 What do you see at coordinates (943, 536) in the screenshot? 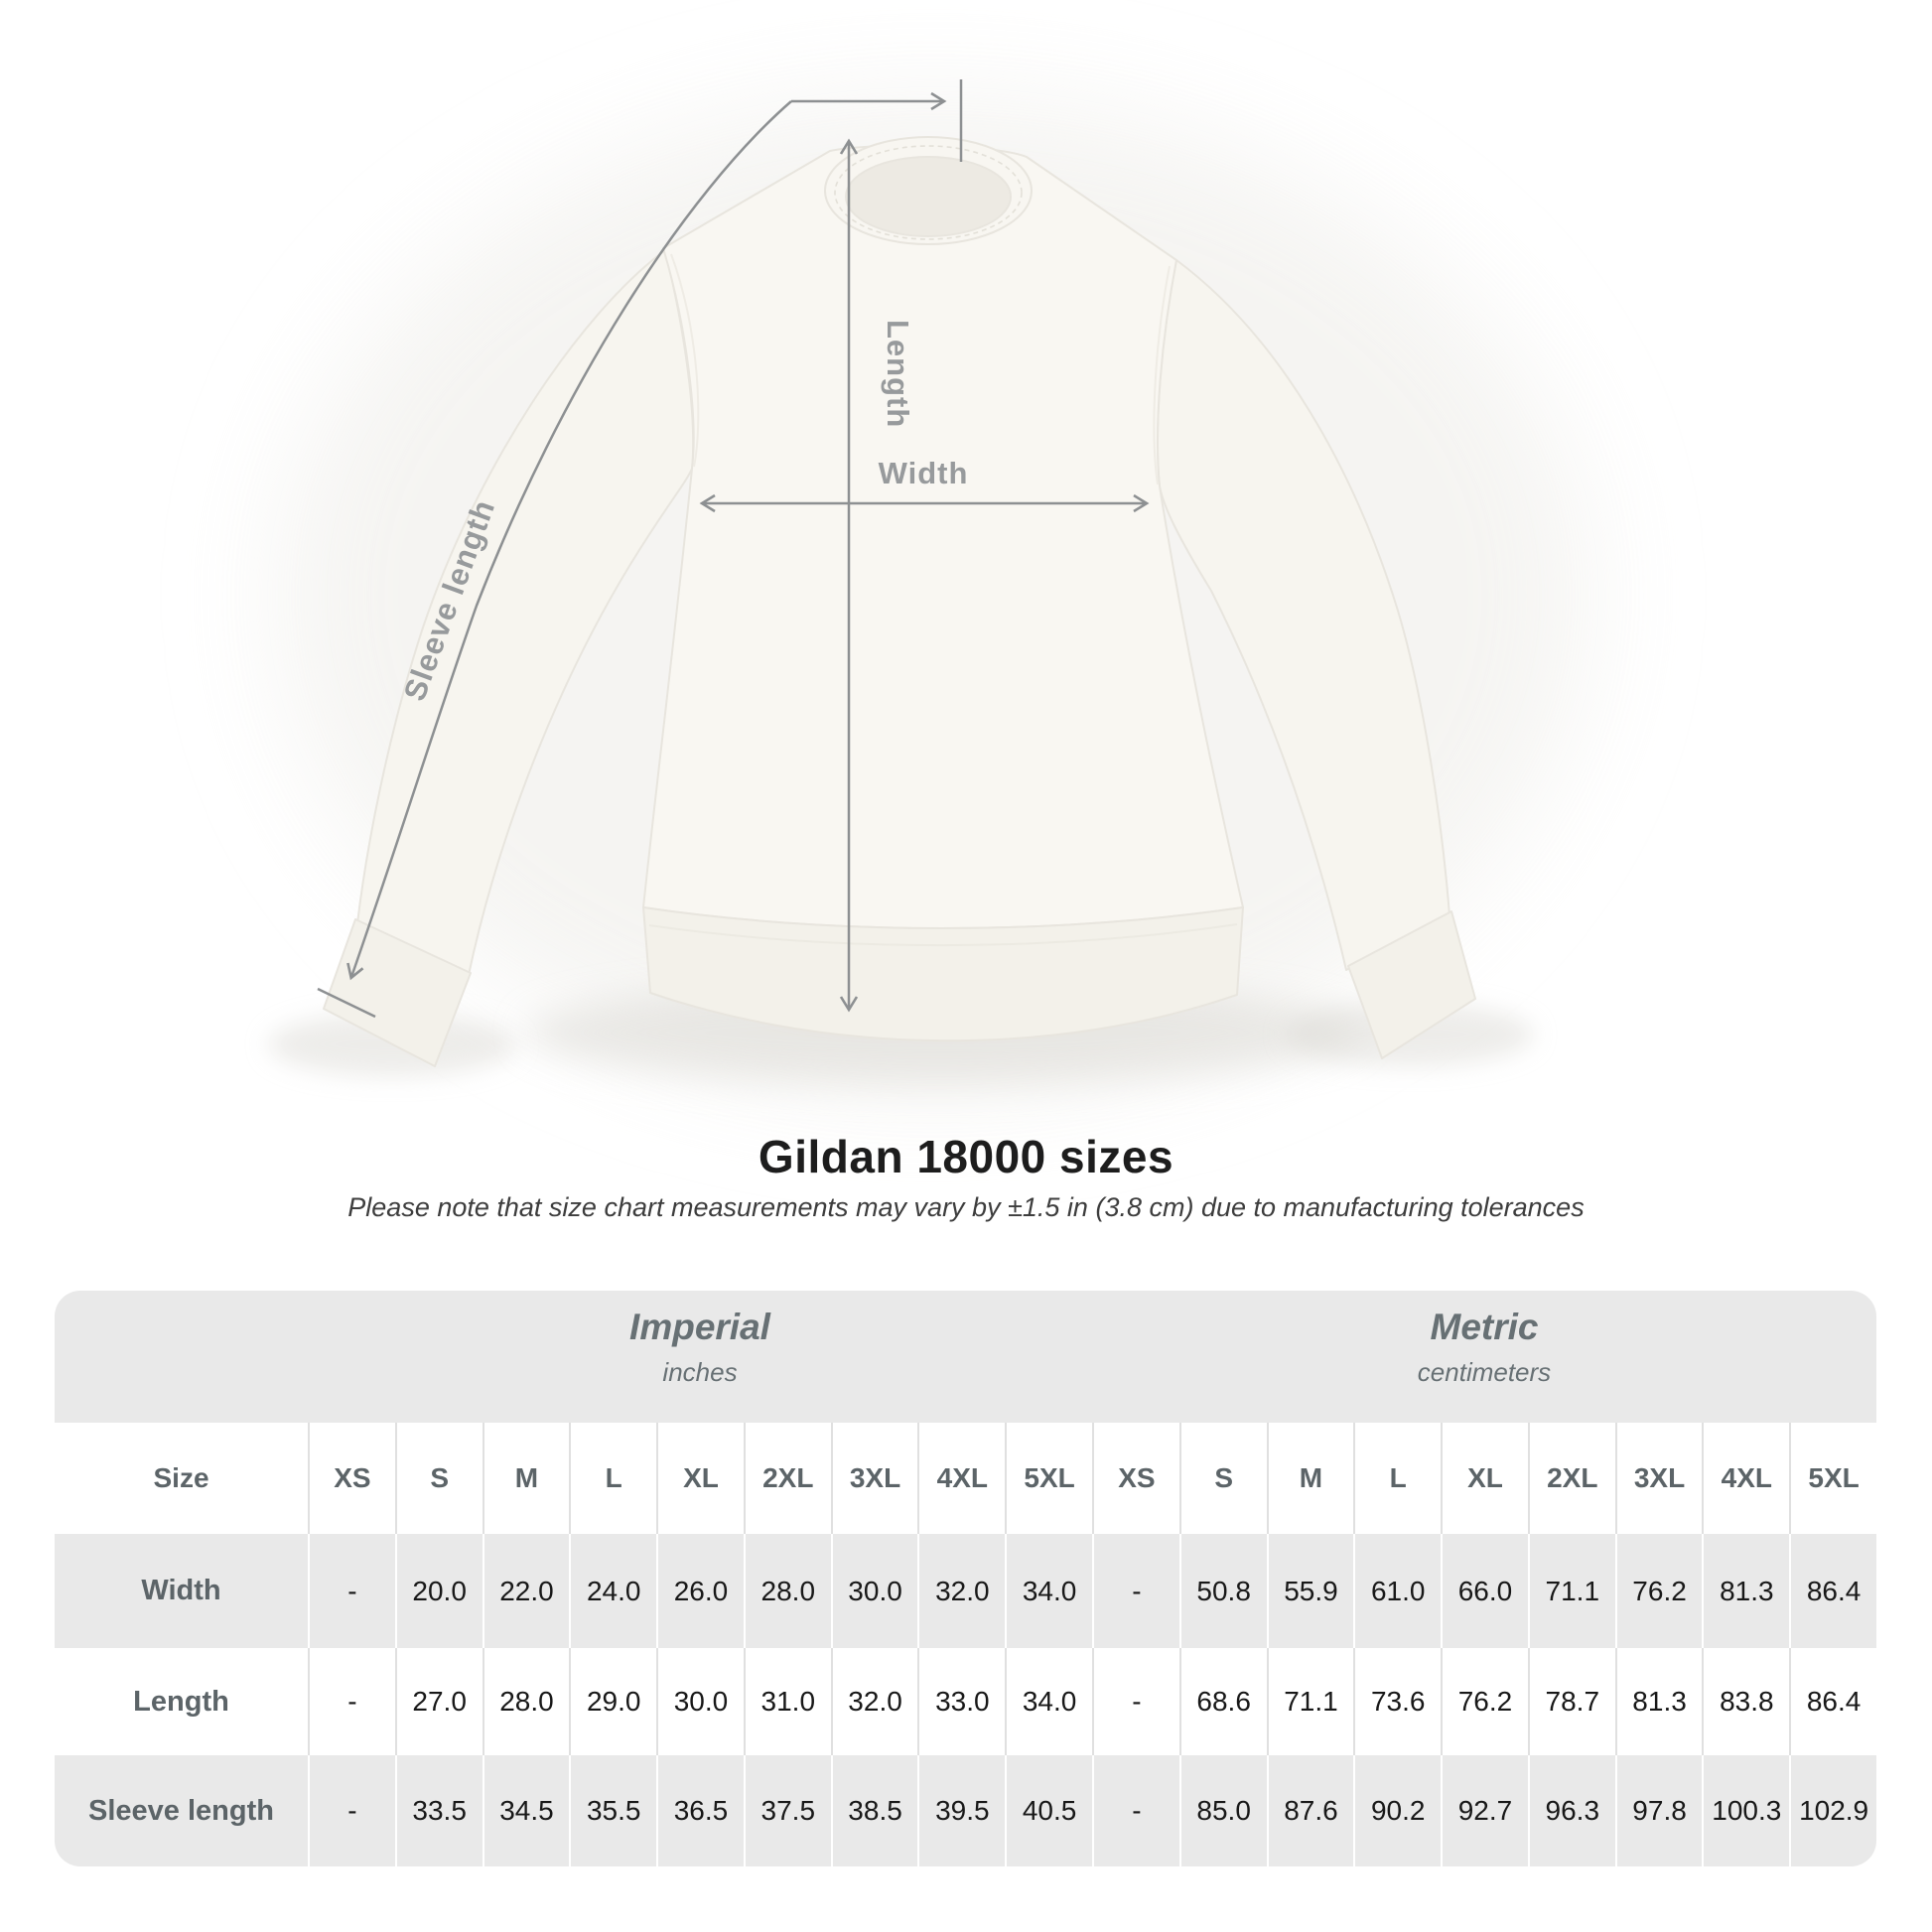
I see `body-panel` at bounding box center [943, 536].